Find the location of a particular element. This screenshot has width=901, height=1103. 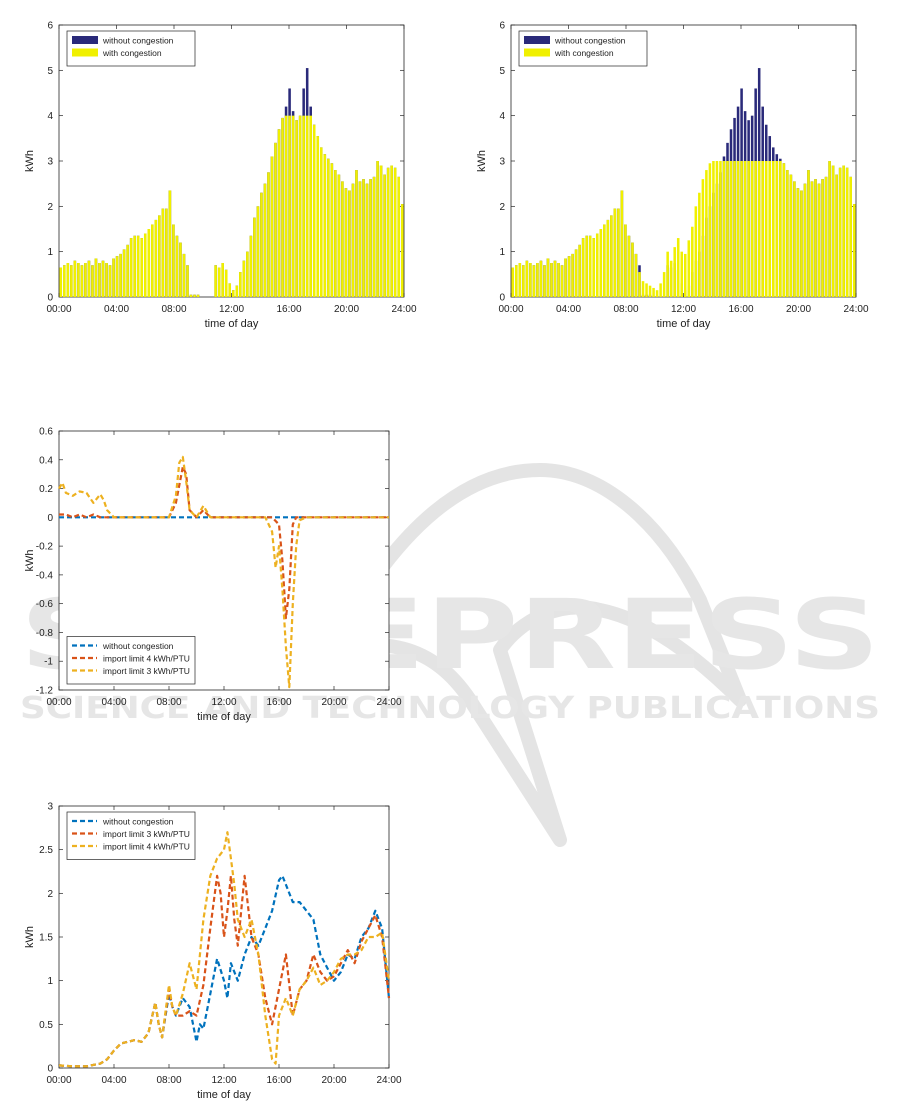

x-tick-label: 04:00 is located at coordinates (113, 702).